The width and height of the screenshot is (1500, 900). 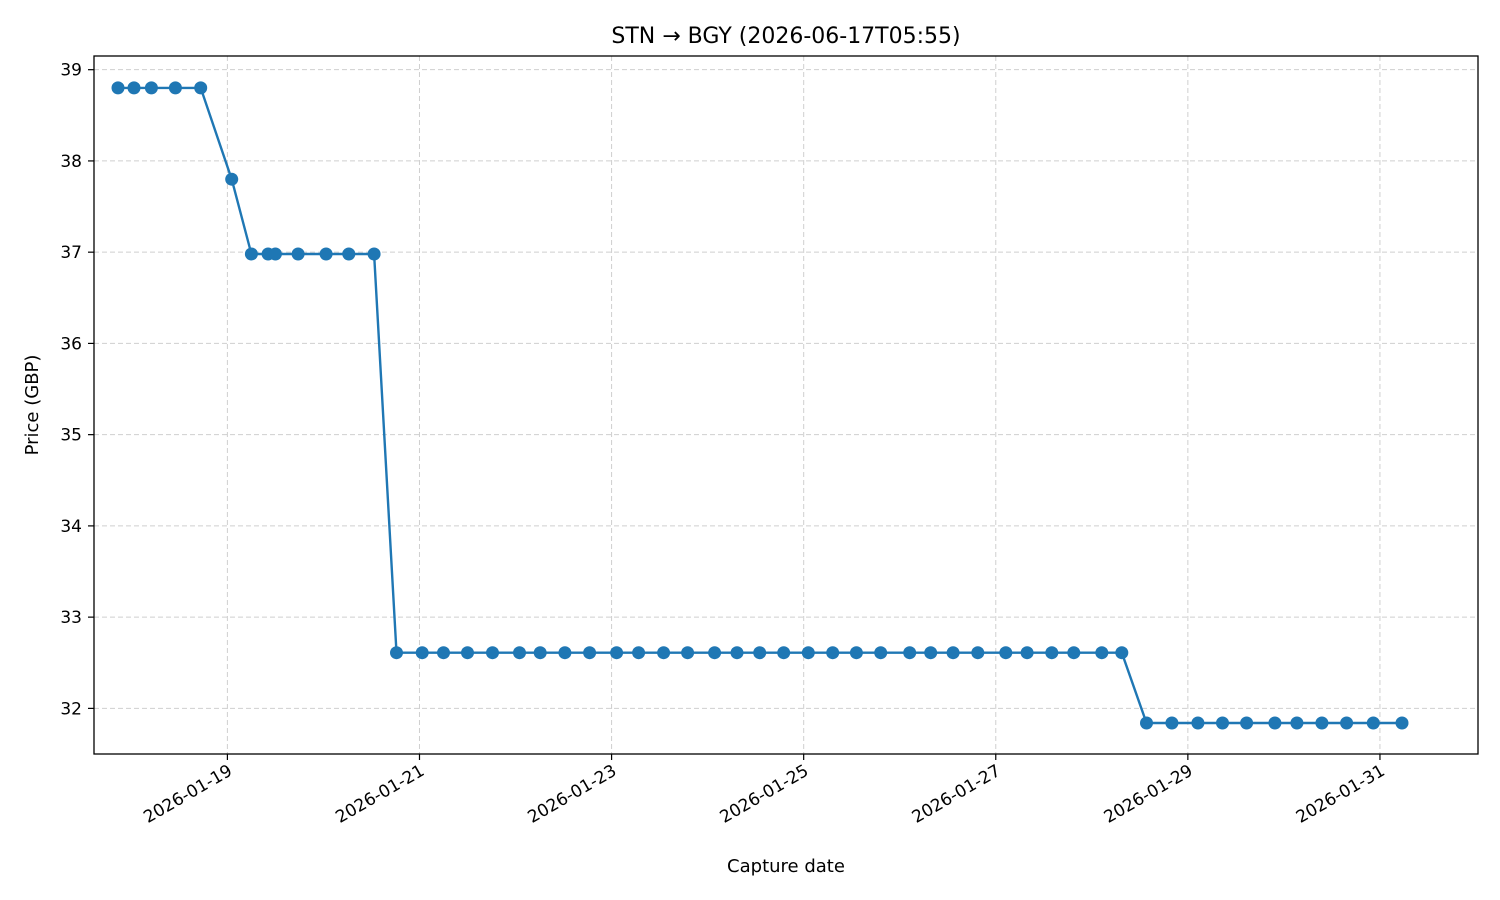 What do you see at coordinates (71, 344) in the screenshot?
I see `y-tick-label: 36` at bounding box center [71, 344].